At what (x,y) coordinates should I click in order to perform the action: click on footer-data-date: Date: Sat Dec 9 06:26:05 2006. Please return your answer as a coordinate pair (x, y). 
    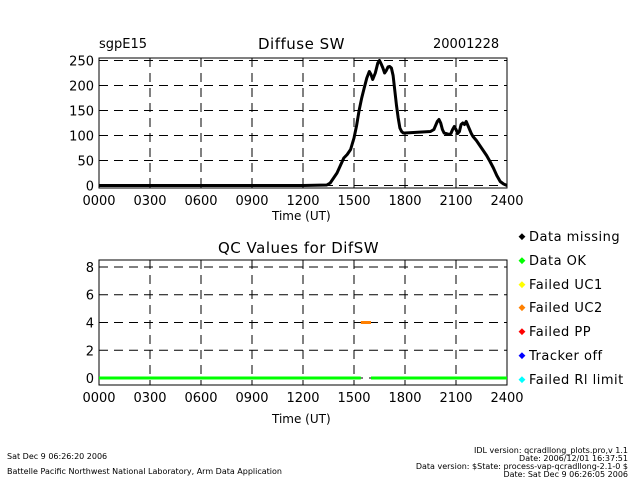
    Looking at the image, I should click on (565, 474).